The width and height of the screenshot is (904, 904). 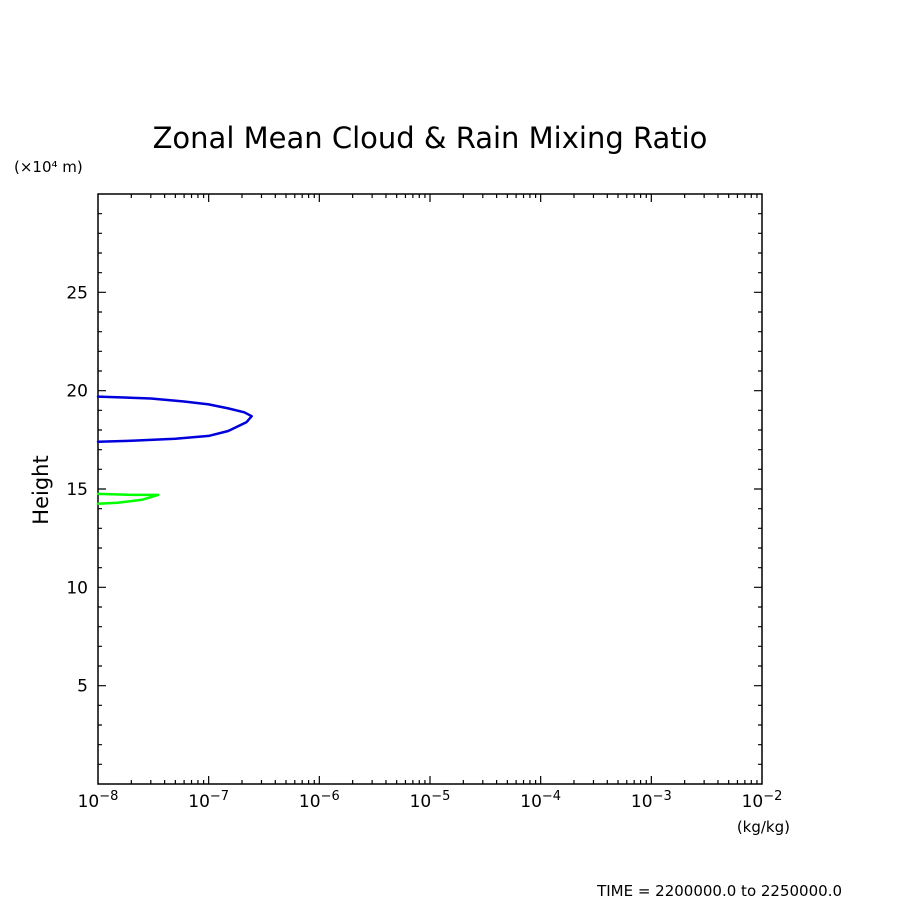 What do you see at coordinates (762, 800) in the screenshot?
I see `x-tick-label: 10⁻²` at bounding box center [762, 800].